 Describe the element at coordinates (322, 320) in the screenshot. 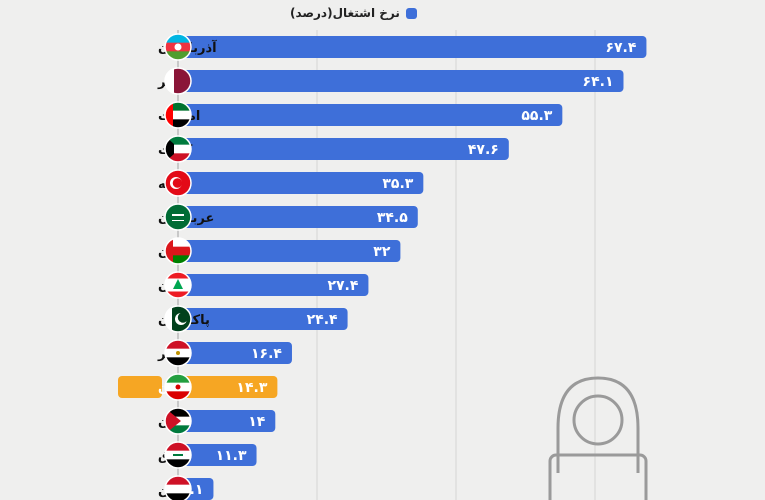

I see `value-label: ۲۴.۴` at that location.